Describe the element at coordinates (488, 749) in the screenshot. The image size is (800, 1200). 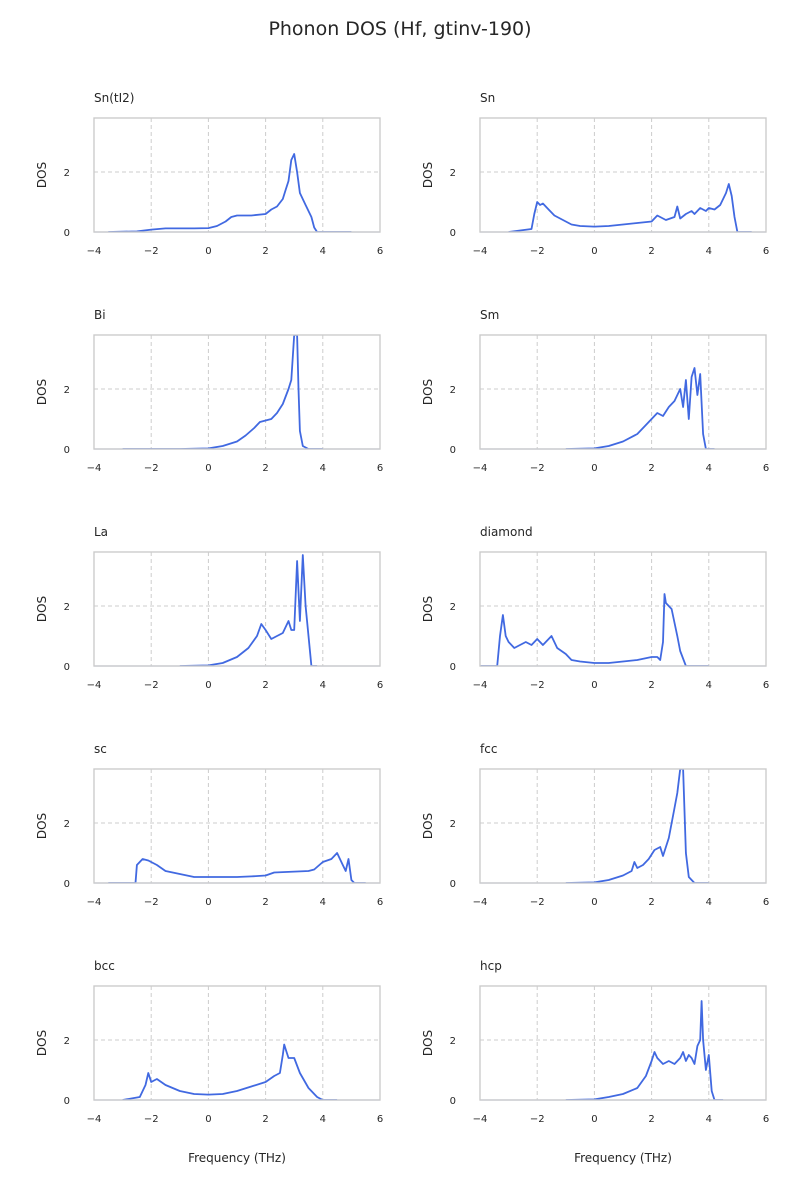
I see `panel-title-fcc: fcc` at that location.